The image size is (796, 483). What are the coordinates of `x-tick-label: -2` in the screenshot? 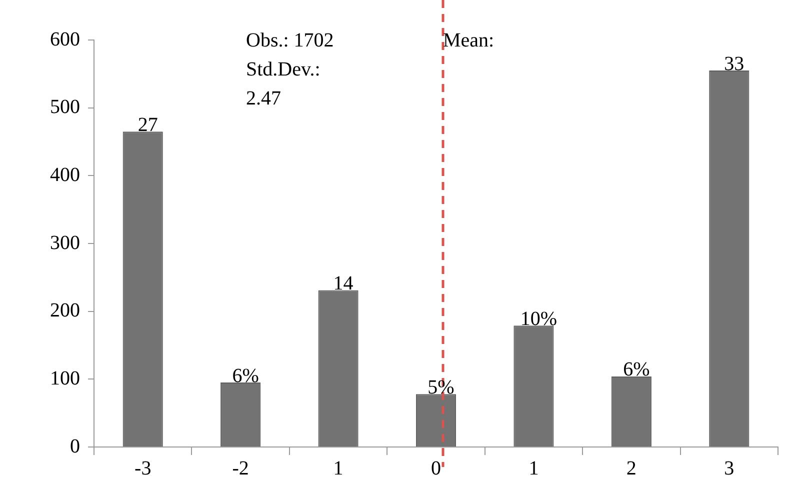 It's located at (240, 468).